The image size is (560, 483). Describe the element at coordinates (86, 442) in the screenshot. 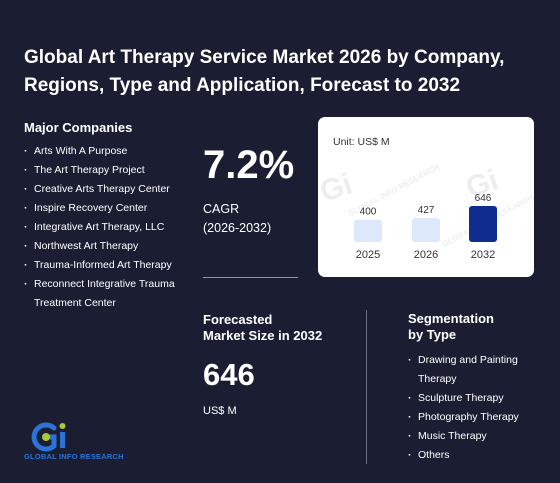

I see `company-logo: GLOBAL INFO RESEARCH` at that location.